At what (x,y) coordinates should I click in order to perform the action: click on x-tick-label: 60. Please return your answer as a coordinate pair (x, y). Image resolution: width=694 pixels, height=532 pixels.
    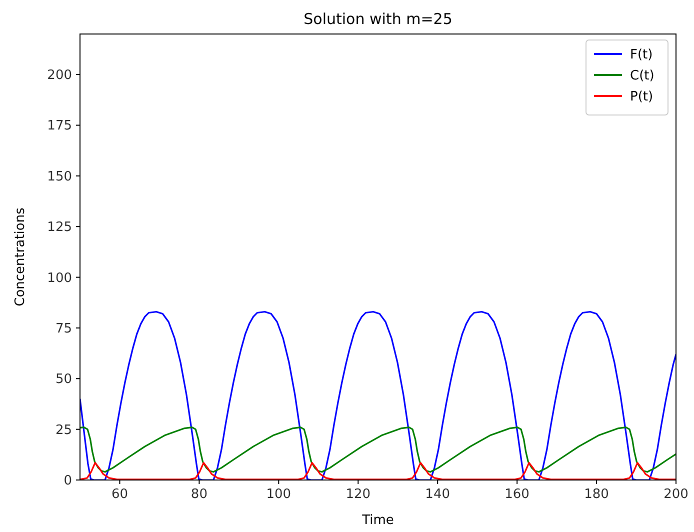
    Looking at the image, I should click on (119, 494).